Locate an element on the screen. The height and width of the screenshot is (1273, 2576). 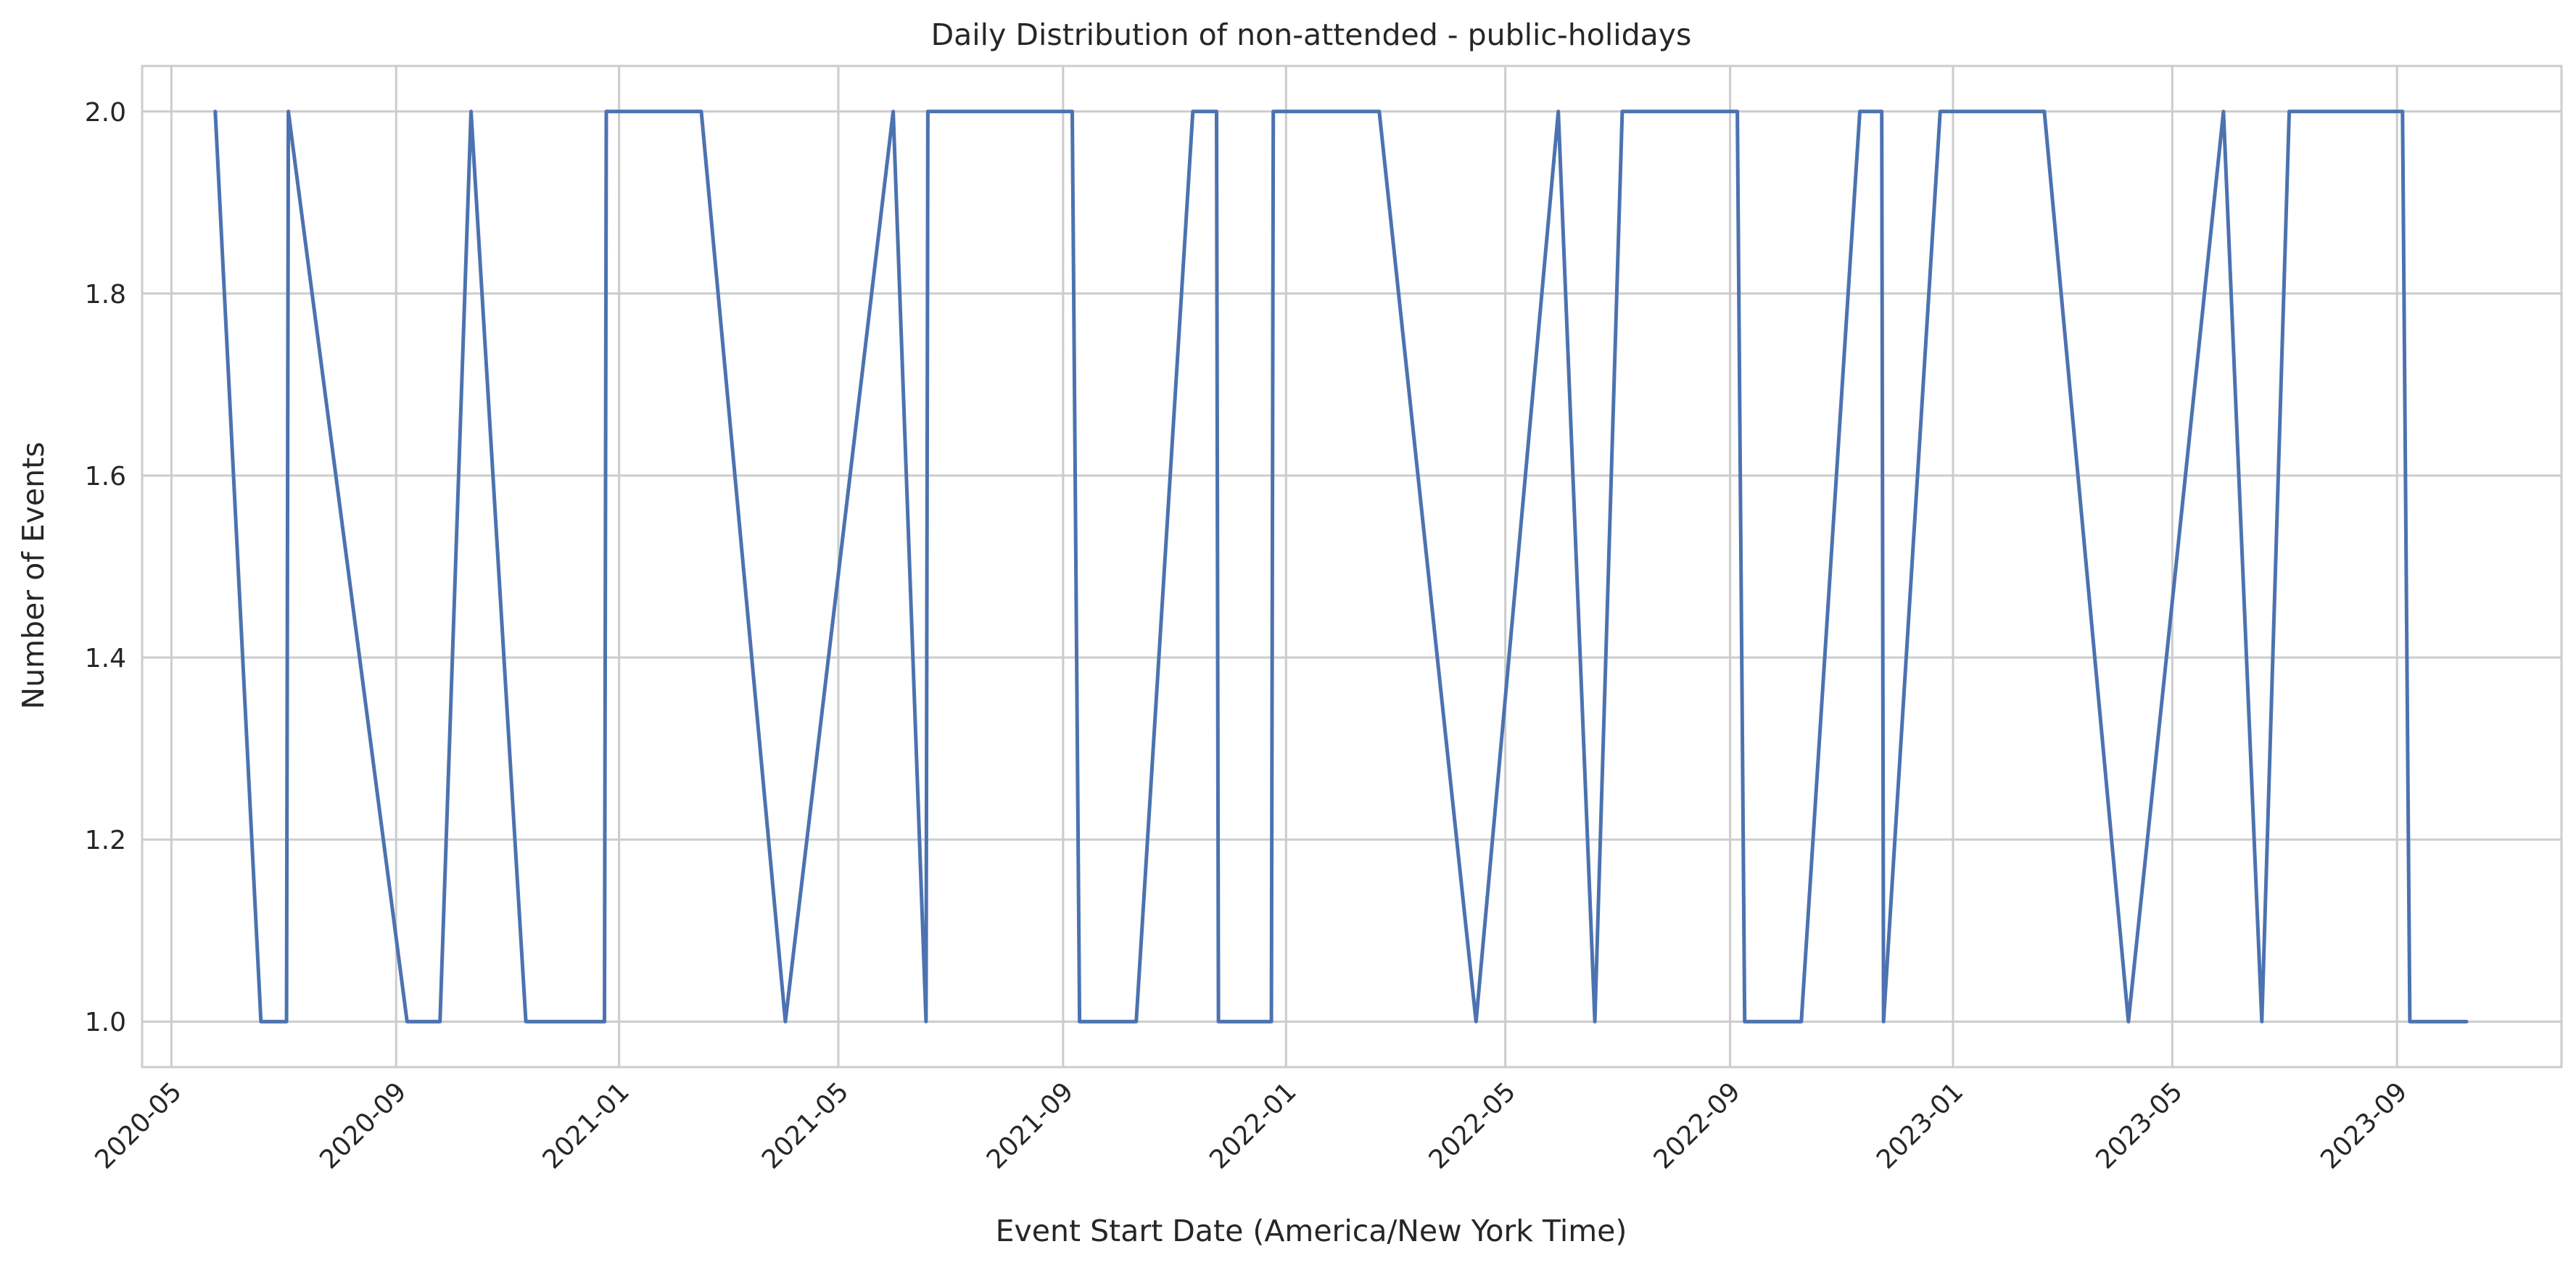
y-tick-label: 1.0 is located at coordinates (105, 1022).